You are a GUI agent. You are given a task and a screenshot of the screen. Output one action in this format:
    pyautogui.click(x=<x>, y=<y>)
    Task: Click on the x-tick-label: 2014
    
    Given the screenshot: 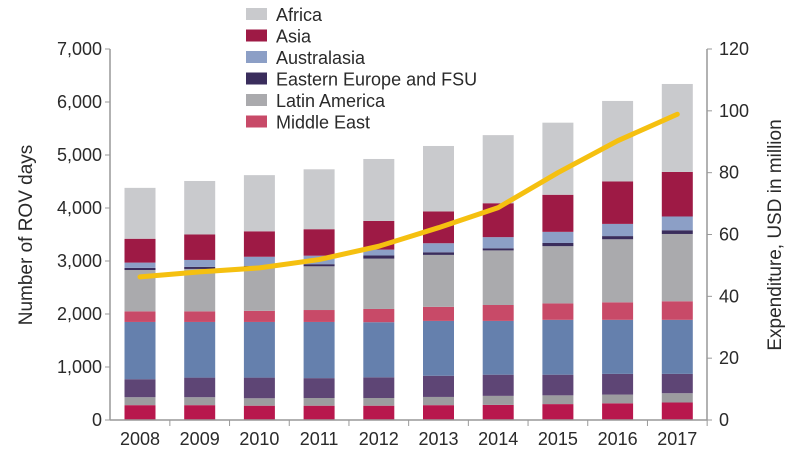 What is the action you would take?
    pyautogui.click(x=498, y=439)
    